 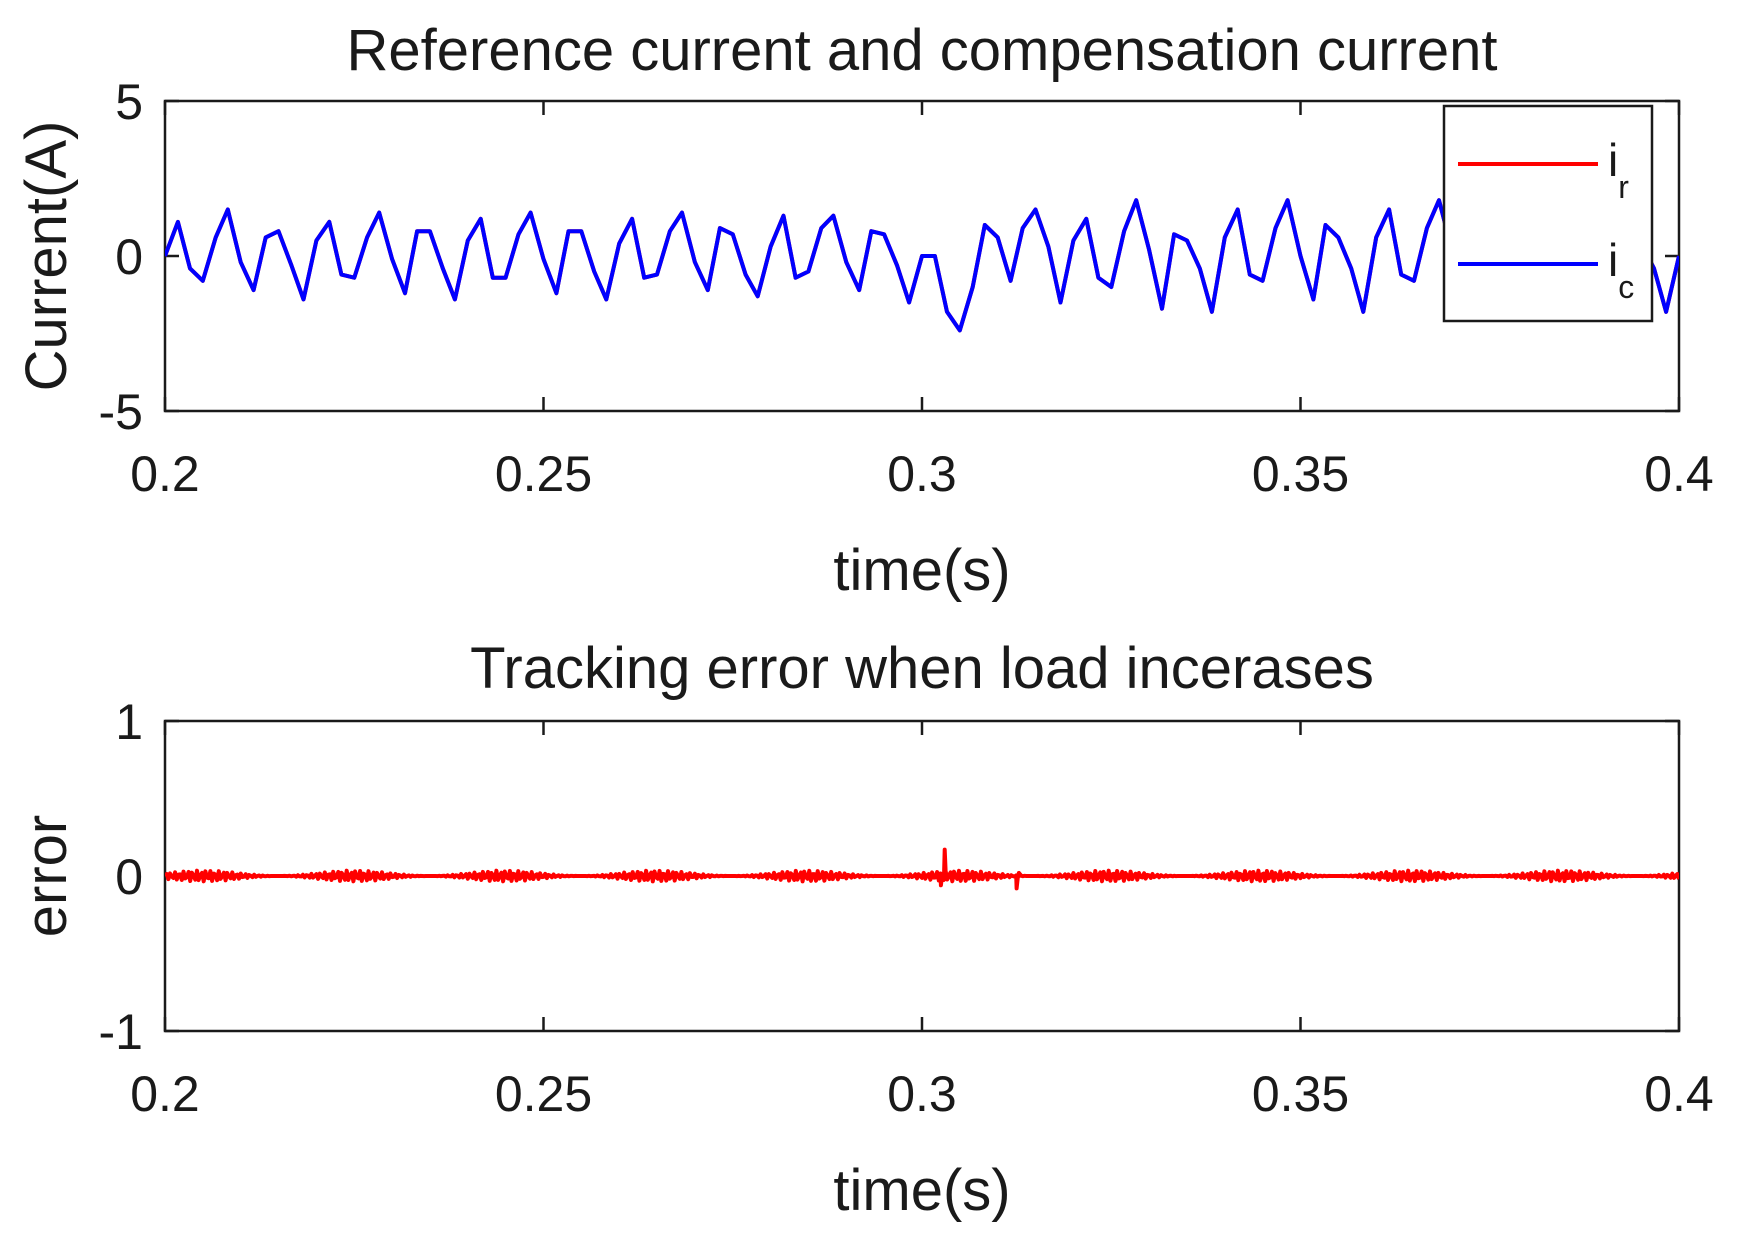 What do you see at coordinates (129, 877) in the screenshot?
I see `y-tick-label-error: 0` at bounding box center [129, 877].